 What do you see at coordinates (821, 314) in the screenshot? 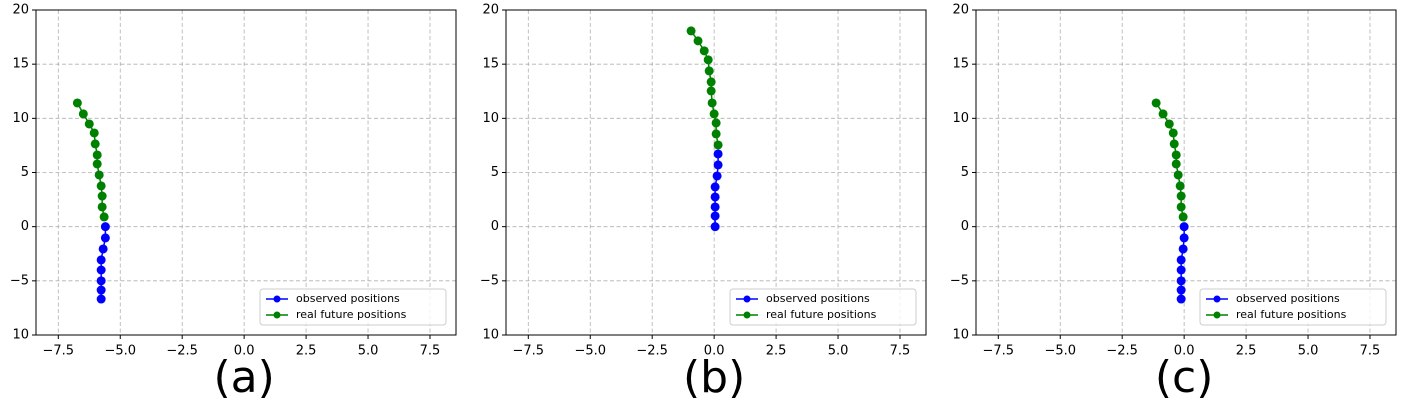
I see `legend-label: real future positions` at bounding box center [821, 314].